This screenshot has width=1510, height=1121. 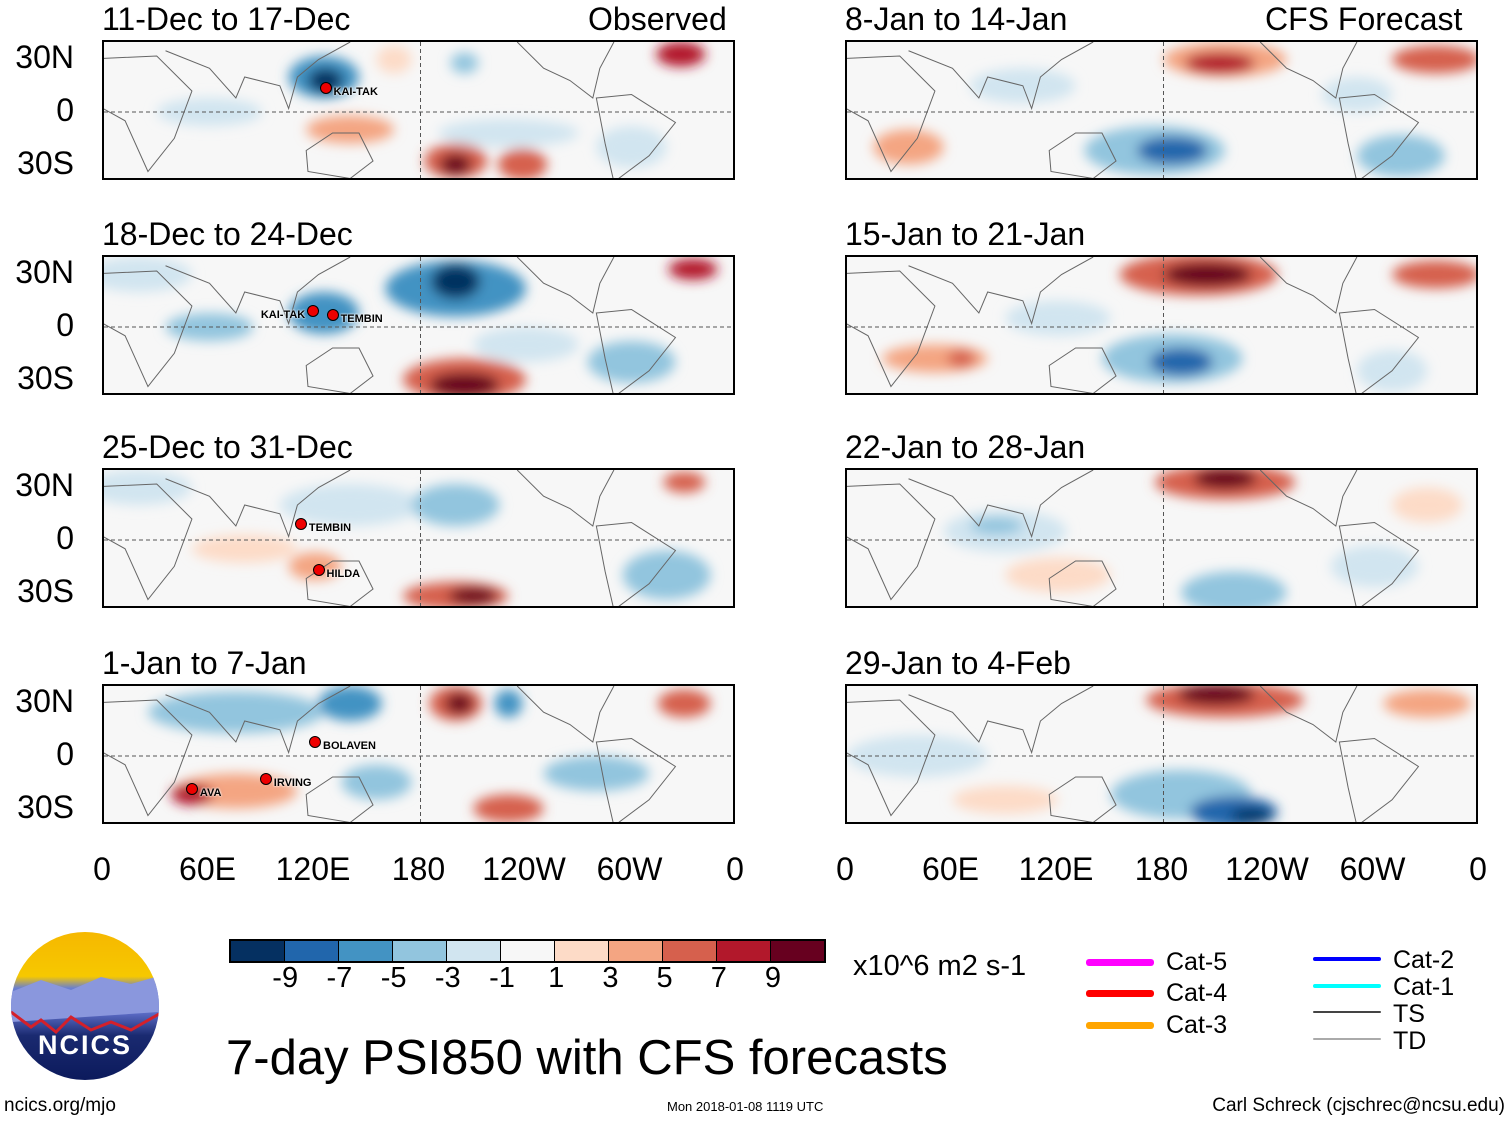 I want to click on psi850-map-panel: BOLAVEN AVA IRVING, so click(x=418, y=754).